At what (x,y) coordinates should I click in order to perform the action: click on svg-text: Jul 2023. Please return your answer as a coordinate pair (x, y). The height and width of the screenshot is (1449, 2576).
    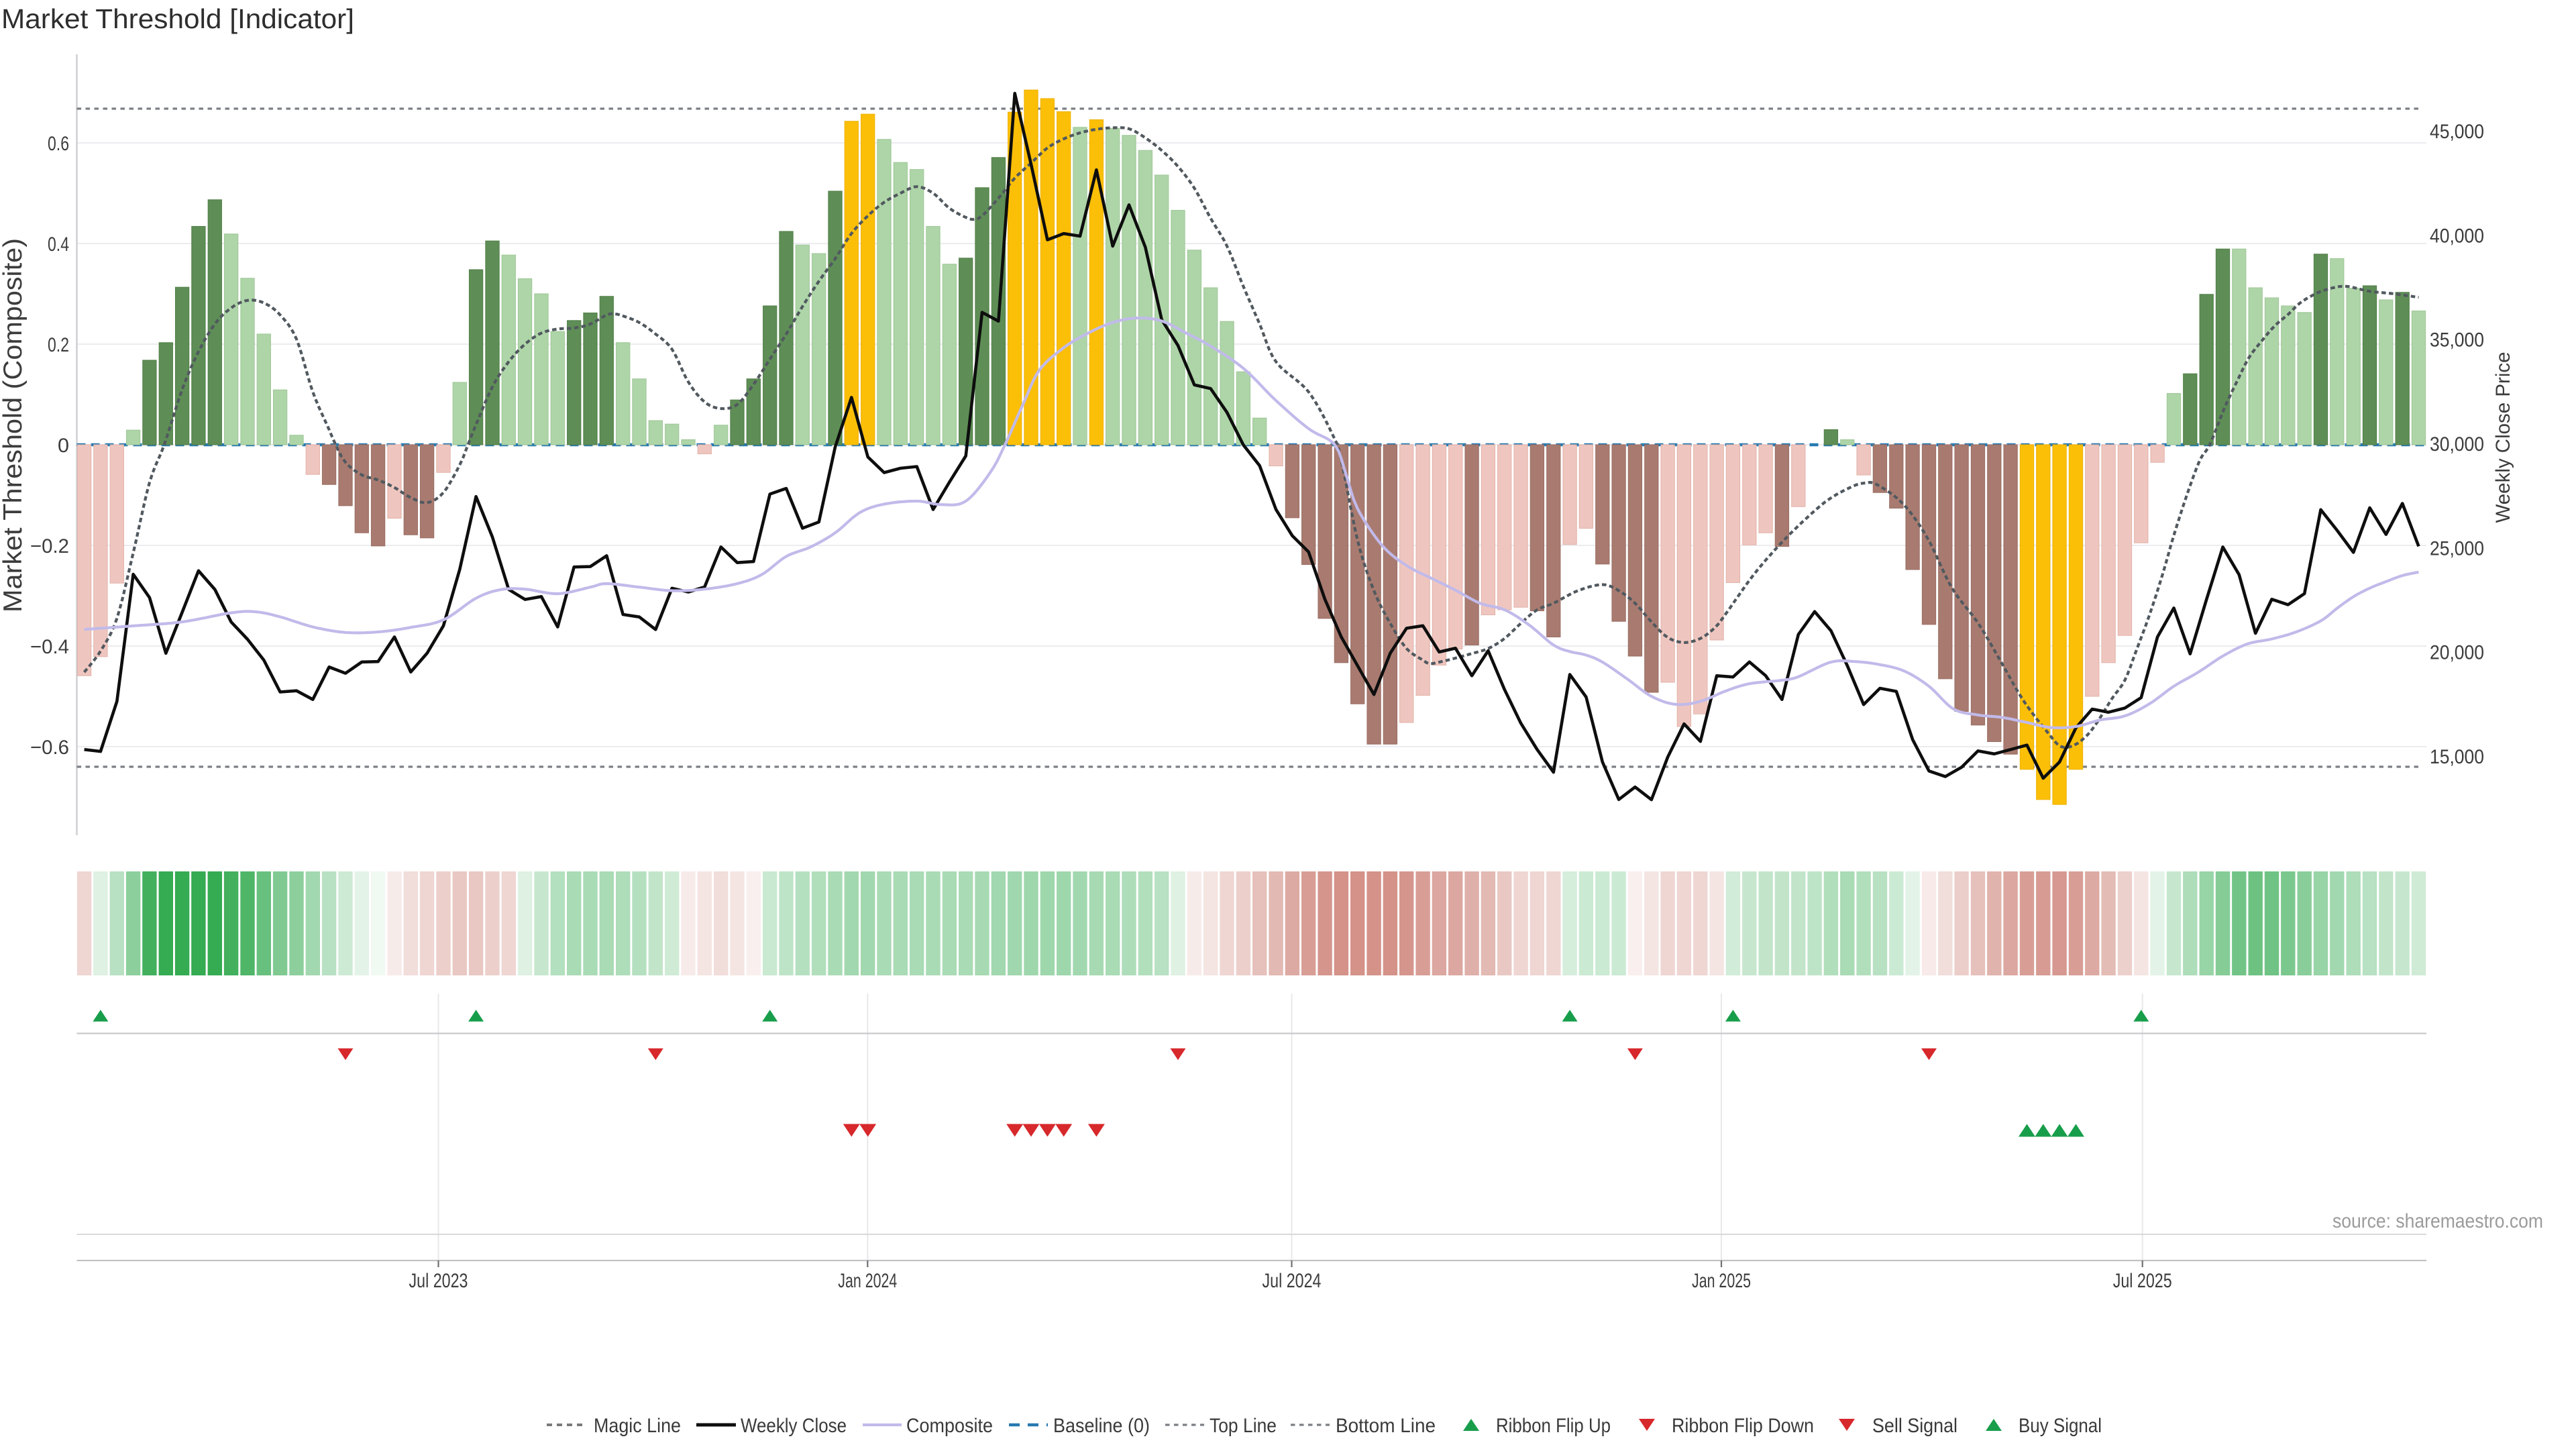
    Looking at the image, I should click on (438, 1281).